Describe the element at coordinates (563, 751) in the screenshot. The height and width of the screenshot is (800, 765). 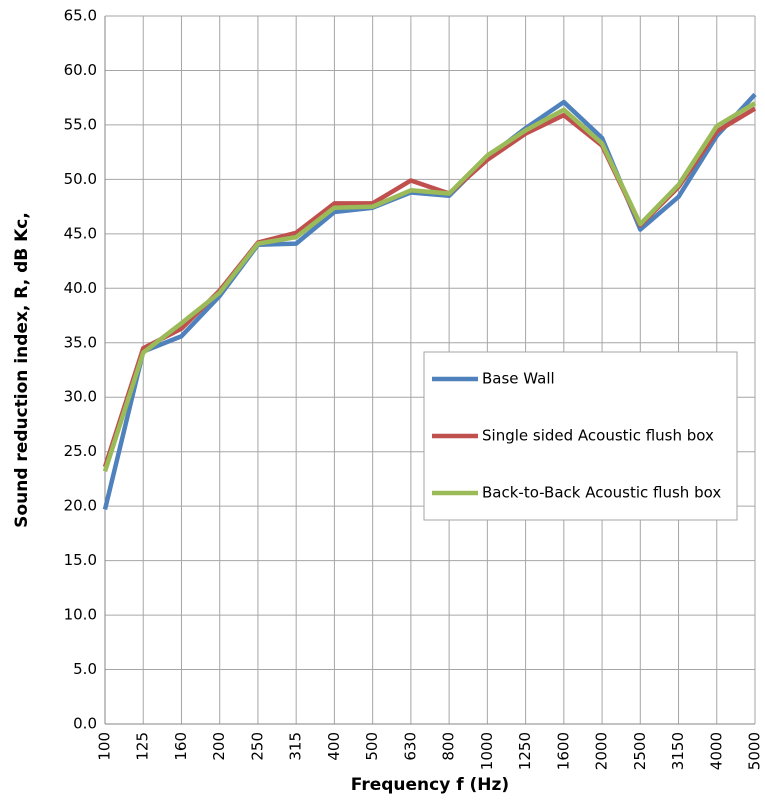
I see `x-tick-label: 1600` at that location.